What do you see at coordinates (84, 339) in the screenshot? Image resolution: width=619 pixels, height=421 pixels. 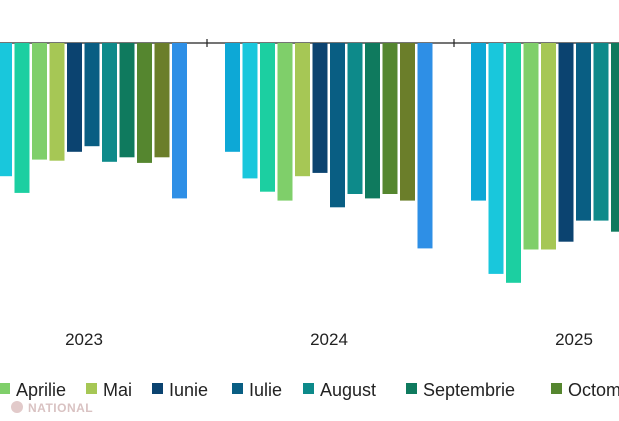 I see `year-label-2023: 2023` at bounding box center [84, 339].